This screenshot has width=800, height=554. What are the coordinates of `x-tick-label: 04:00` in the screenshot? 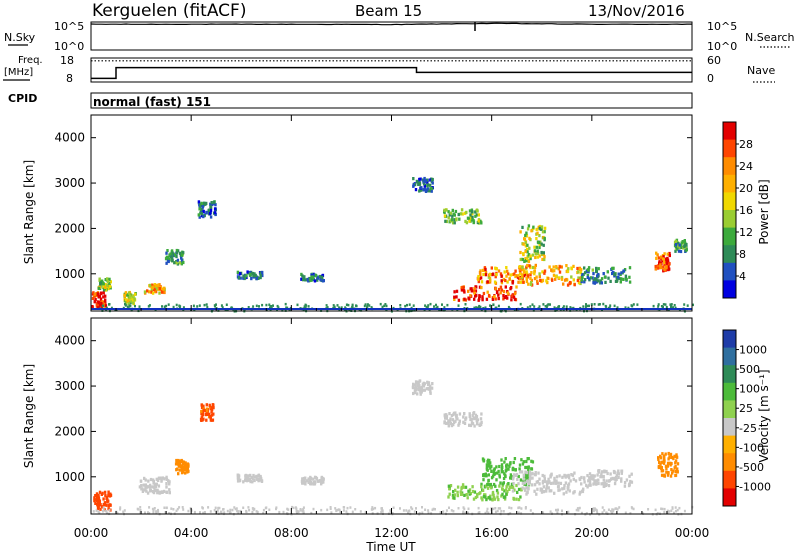 It's located at (191, 533).